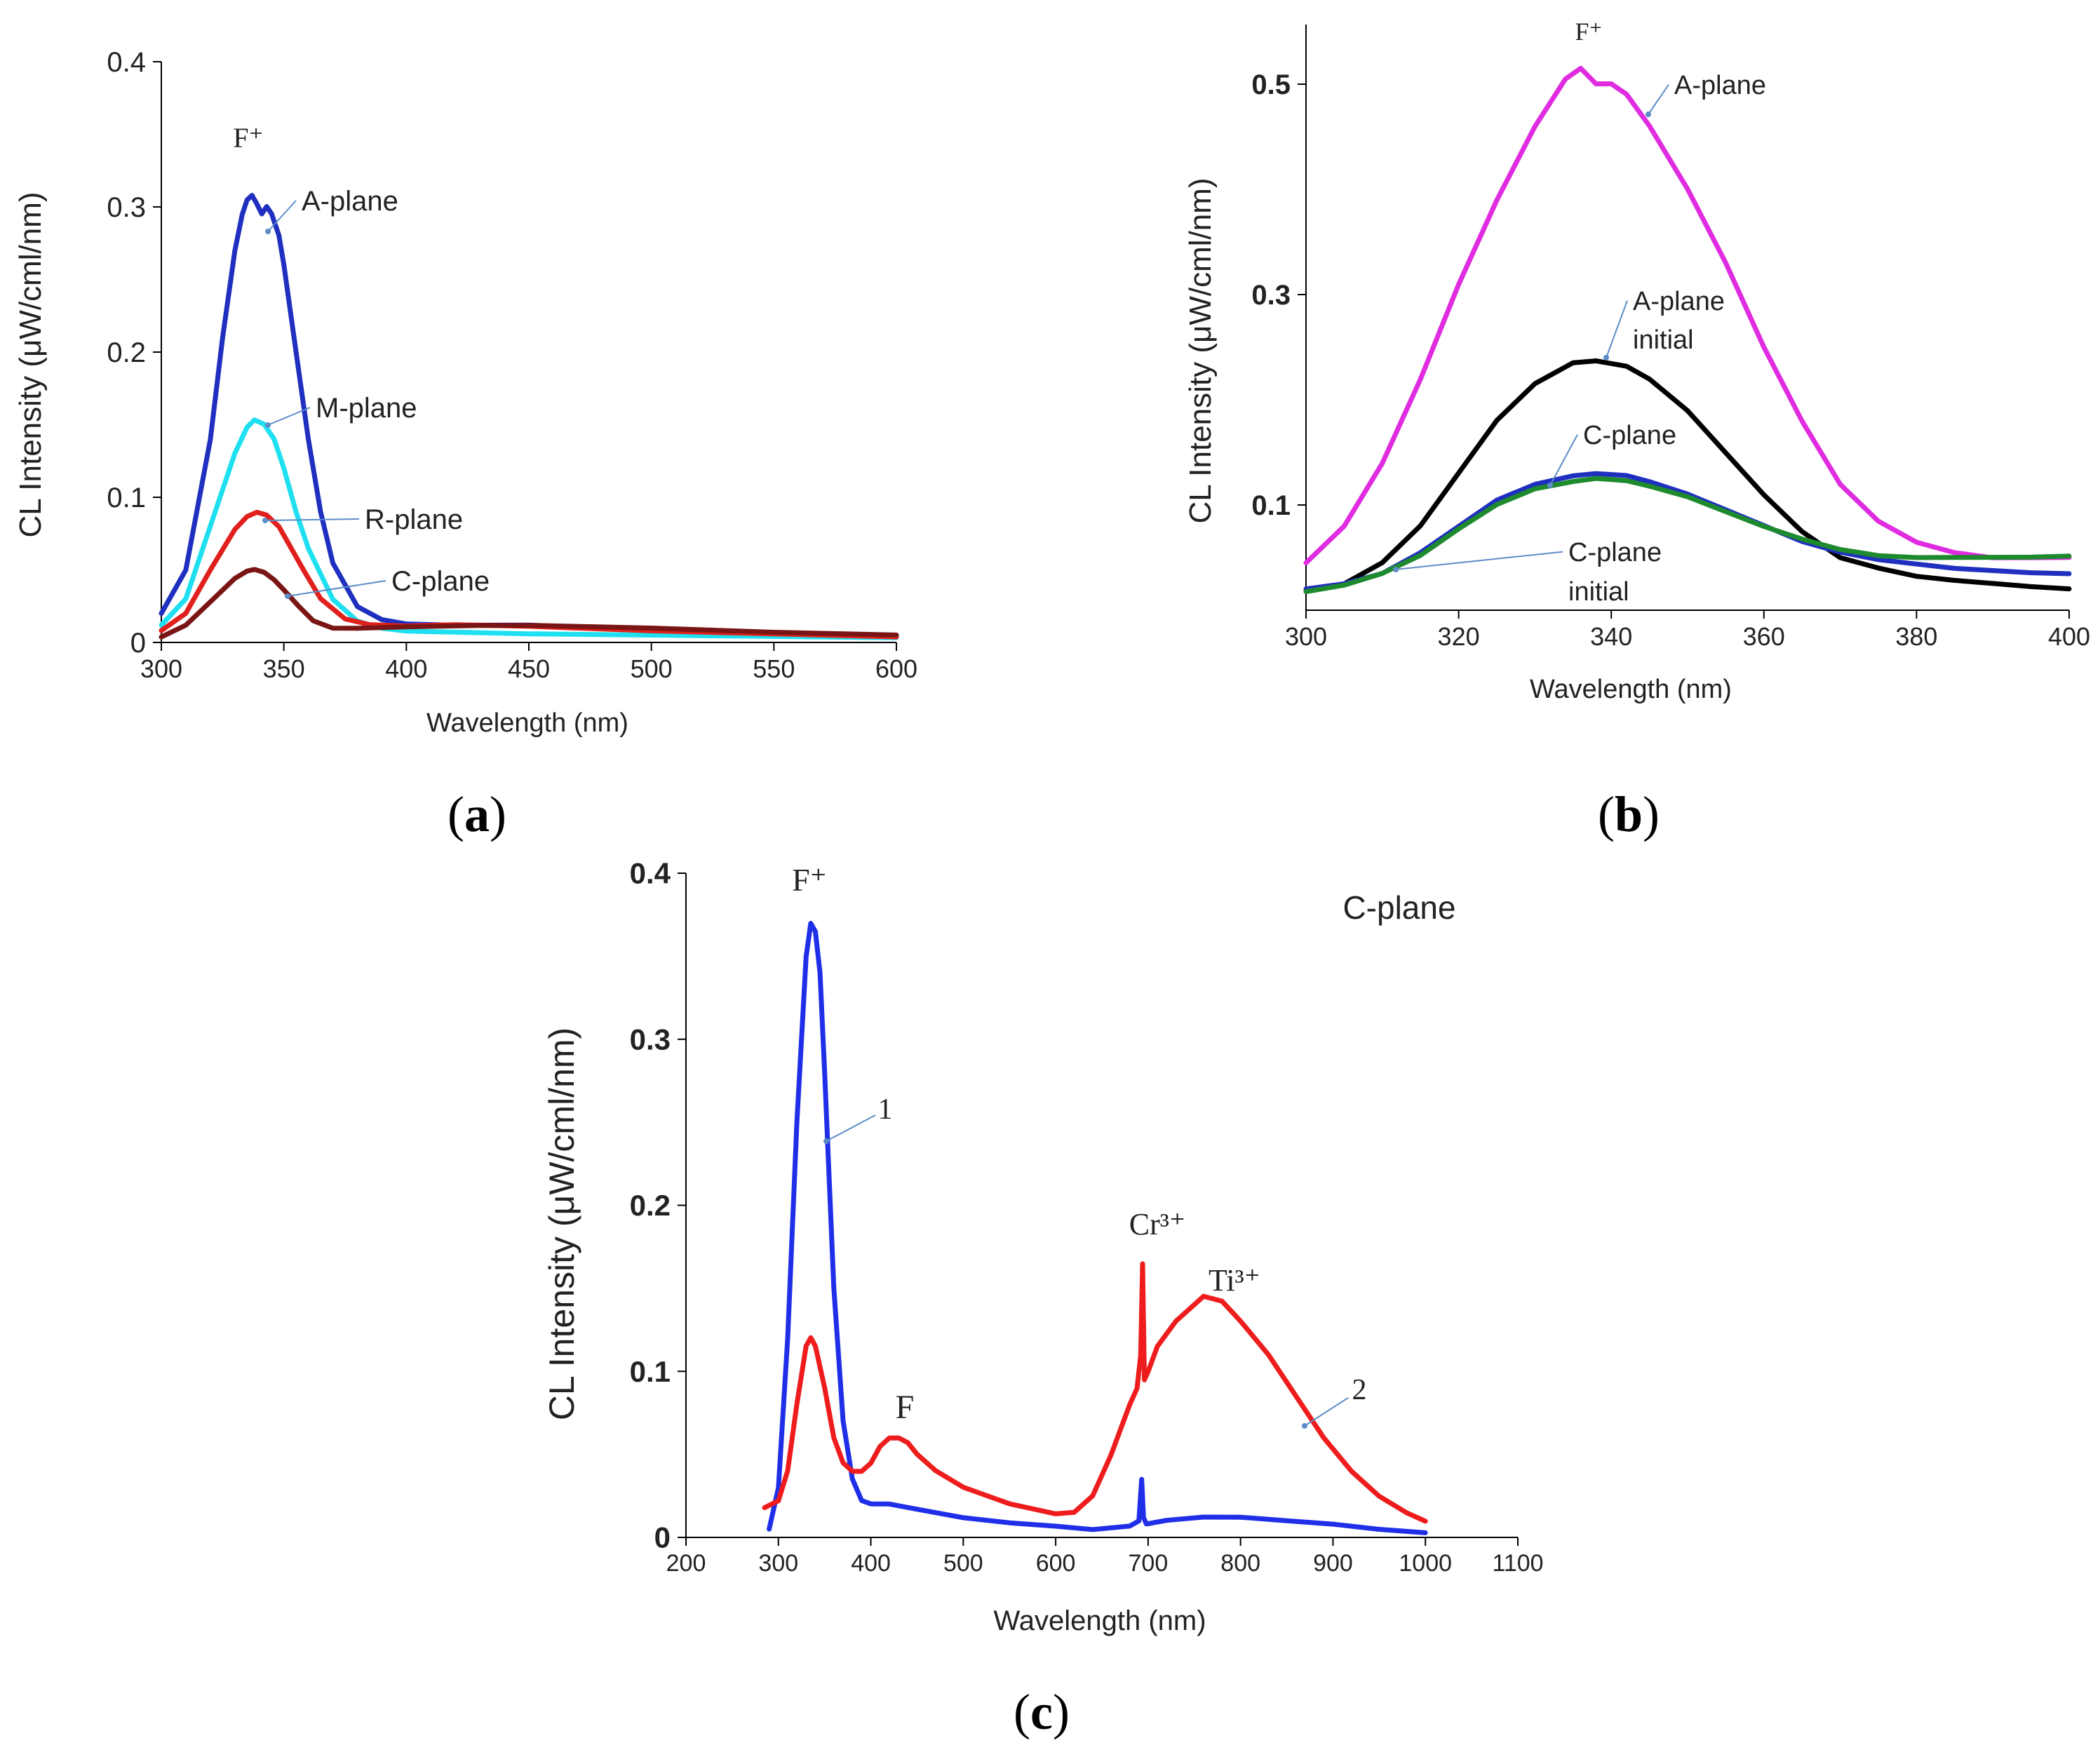 Image resolution: width=2100 pixels, height=1745 pixels. I want to click on chart-a-x-tick-label: 300, so click(161, 668).